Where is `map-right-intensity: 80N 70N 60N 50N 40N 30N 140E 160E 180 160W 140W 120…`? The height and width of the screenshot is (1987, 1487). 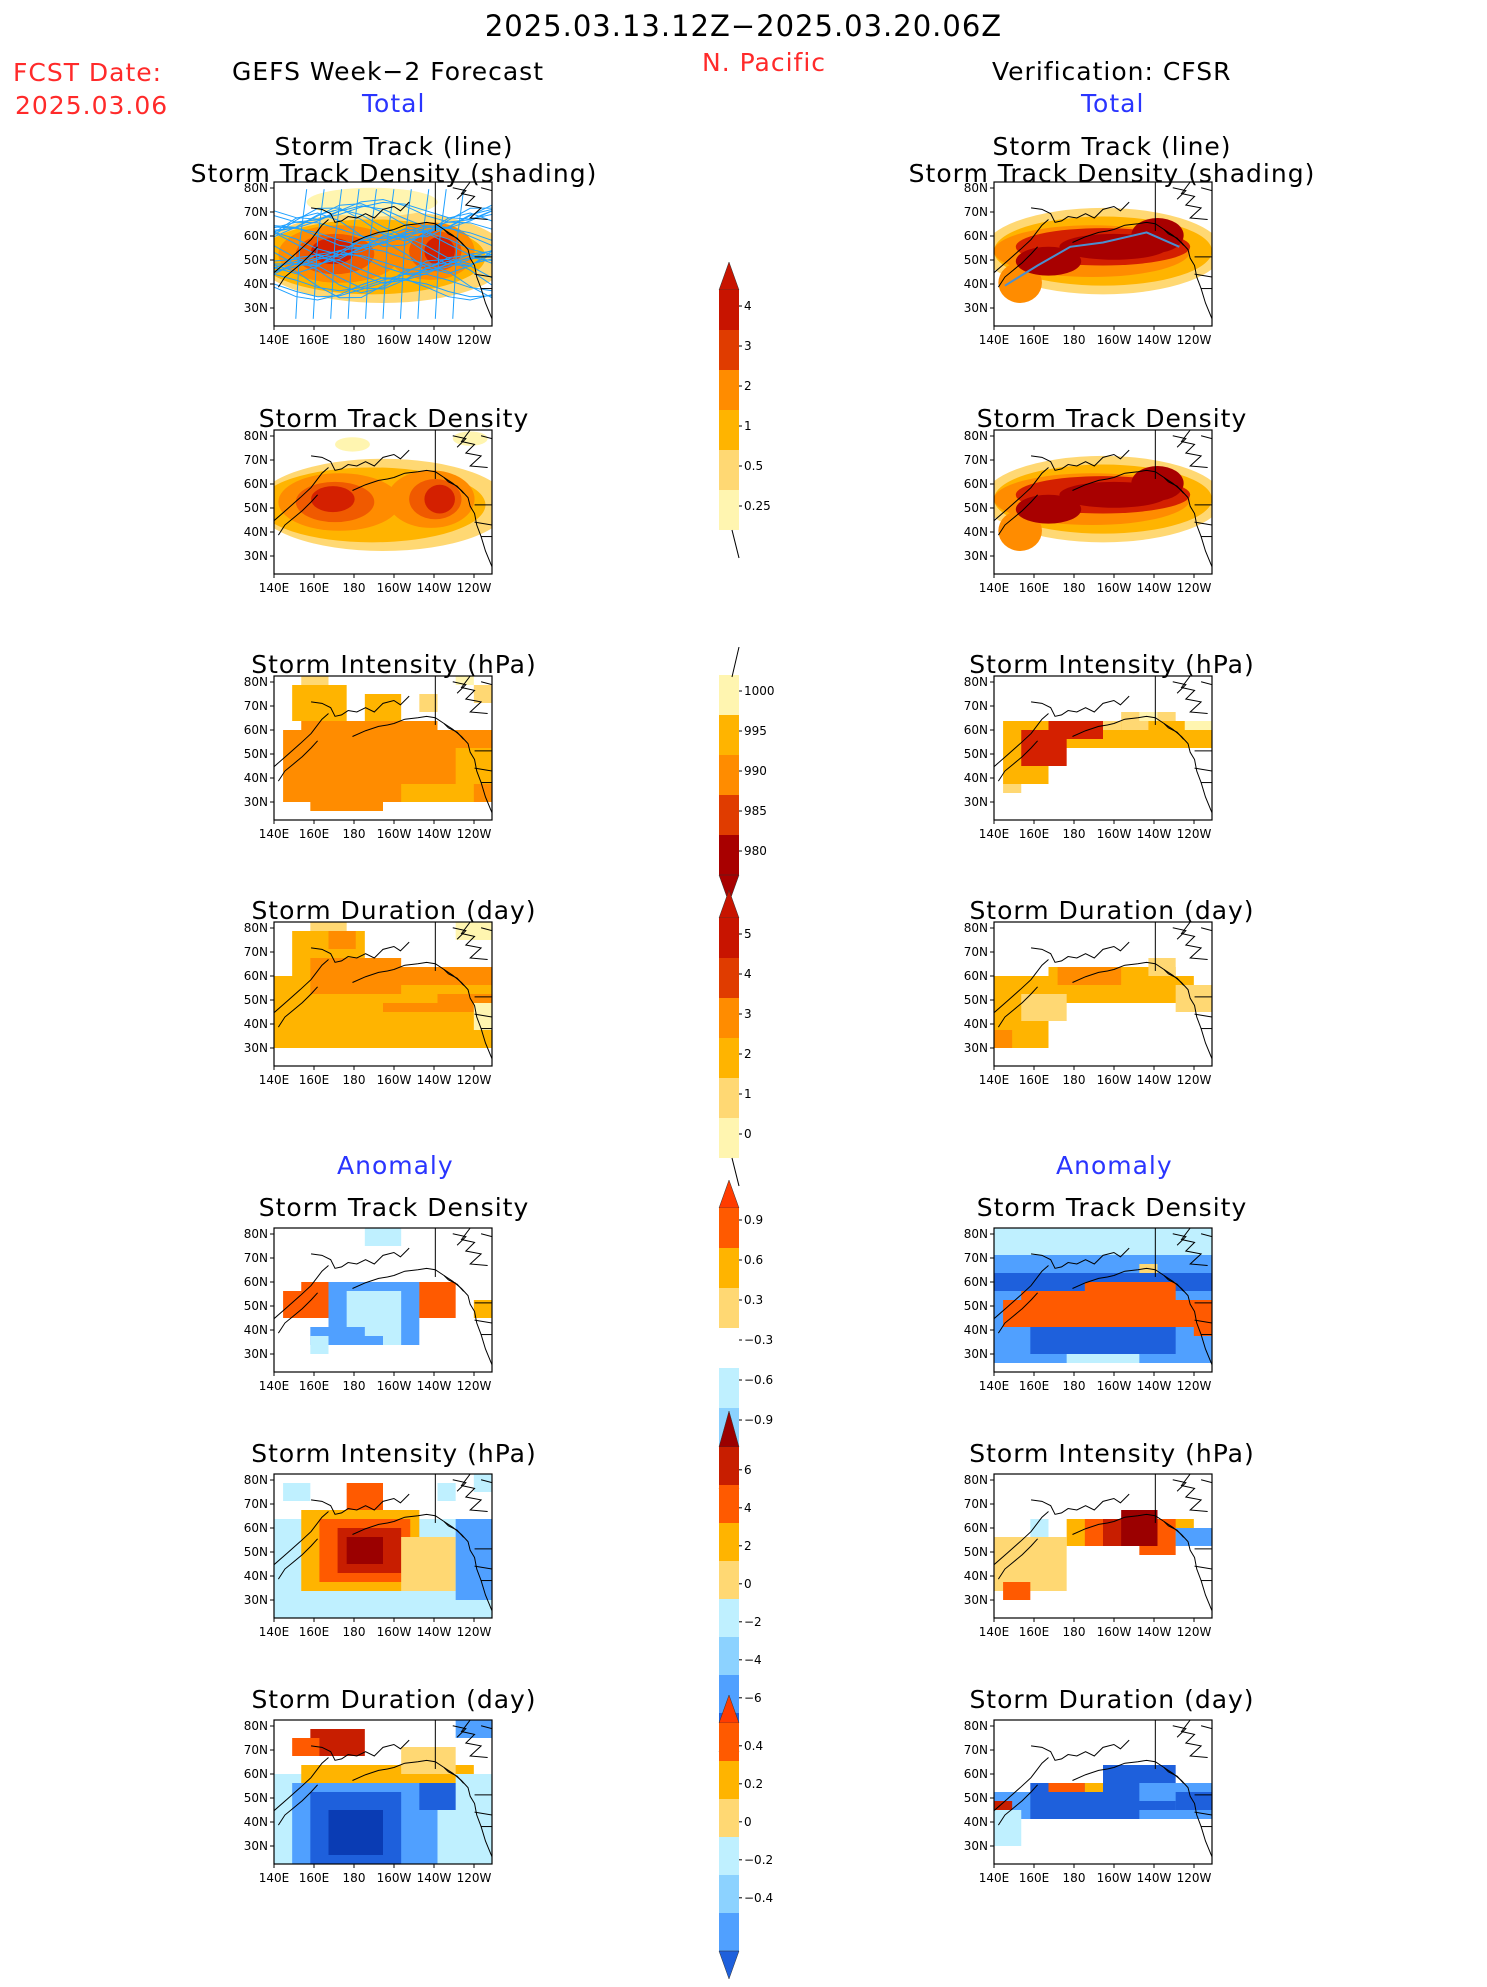 map-right-intensity: 80N 70N 60N 50N 40N 30N 140E 160E 180 160W 140W 120… is located at coordinates (1089, 759).